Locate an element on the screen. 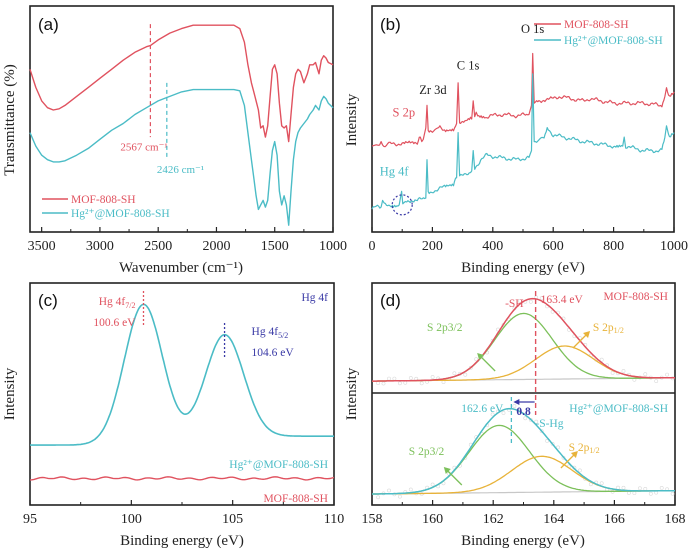 The image size is (693, 554). panel-d-xlabel: Binding energy (eV) is located at coordinates (523, 541).